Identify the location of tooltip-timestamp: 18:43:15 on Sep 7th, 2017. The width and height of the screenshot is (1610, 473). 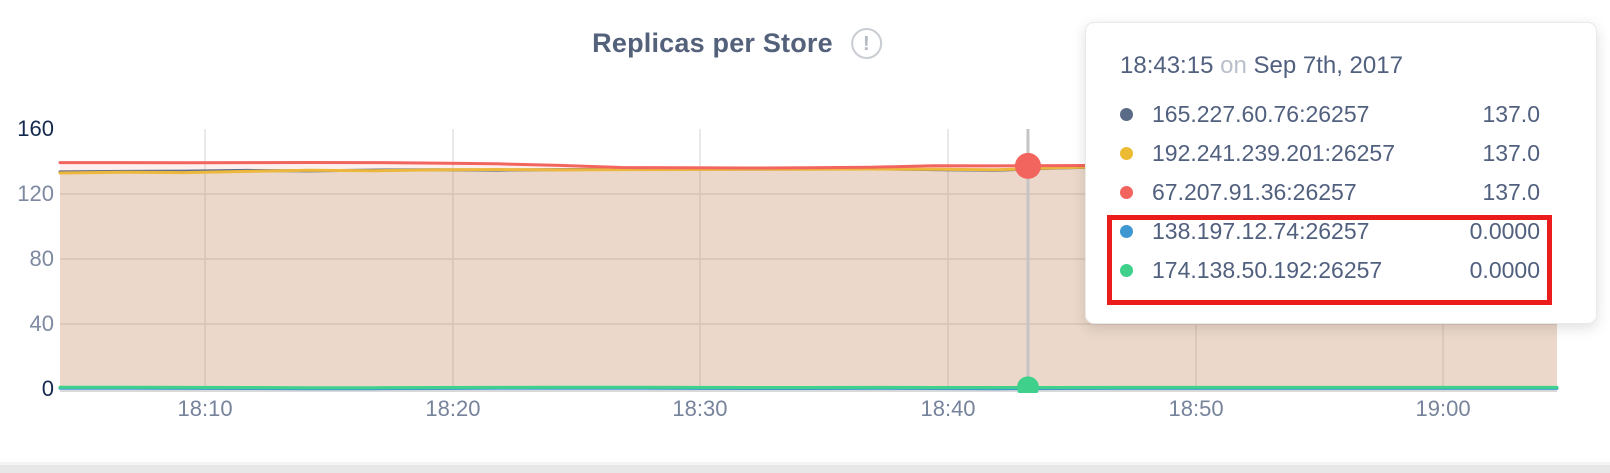
(1358, 66).